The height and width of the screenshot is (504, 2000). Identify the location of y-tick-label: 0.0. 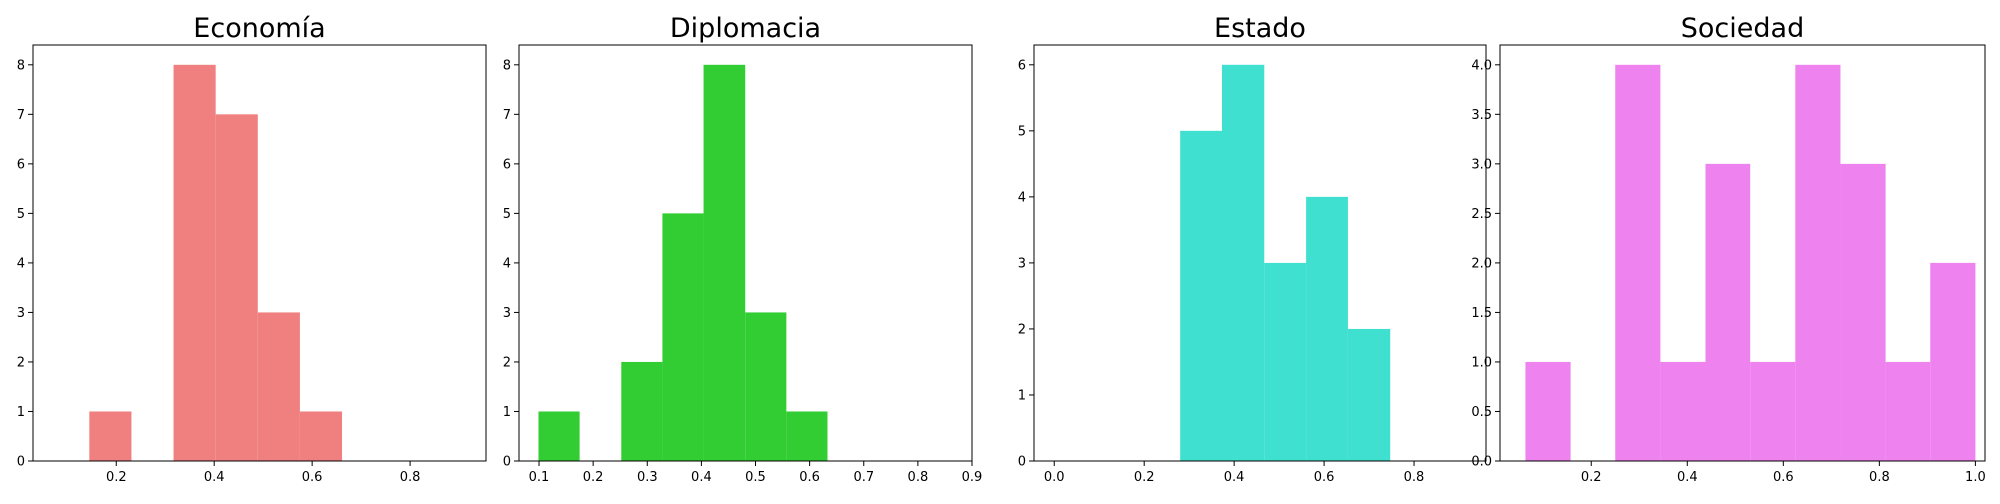
(1481, 462).